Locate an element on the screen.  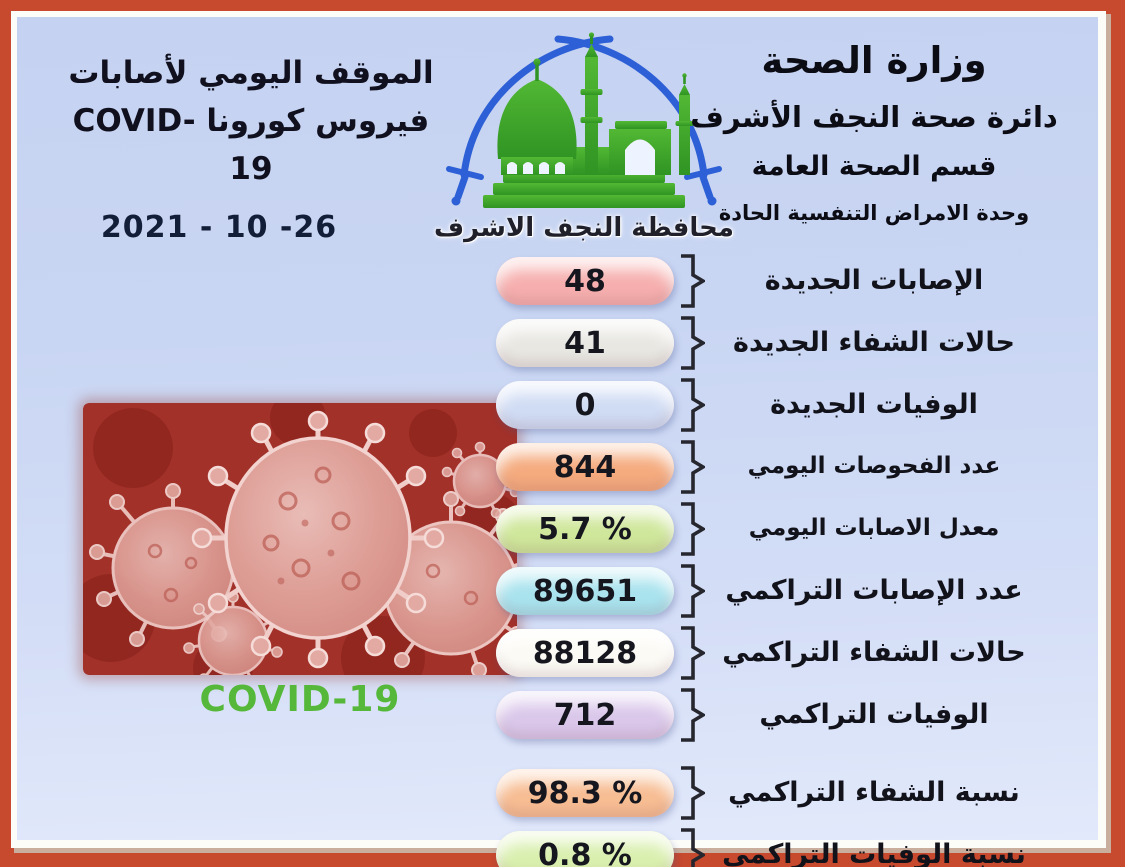
stat-value-pill: 5.7 % is located at coordinates (585, 529).